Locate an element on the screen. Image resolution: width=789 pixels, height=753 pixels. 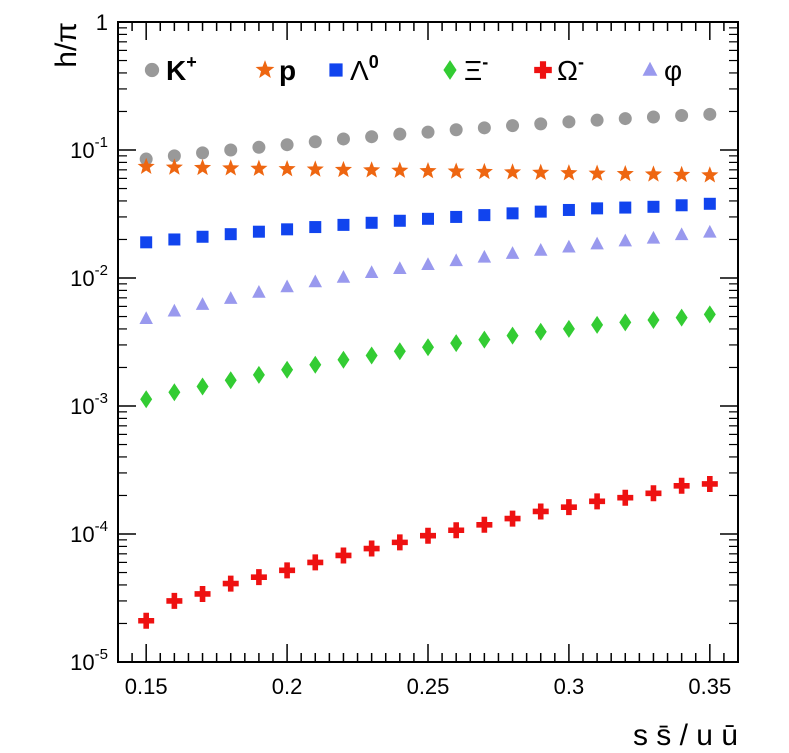
series-star is located at coordinates (428, 170).